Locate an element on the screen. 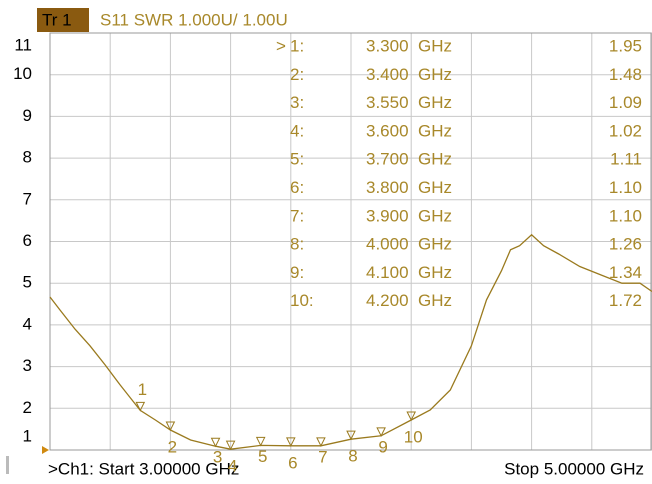  marker-table-label: 8: is located at coordinates (297, 244).